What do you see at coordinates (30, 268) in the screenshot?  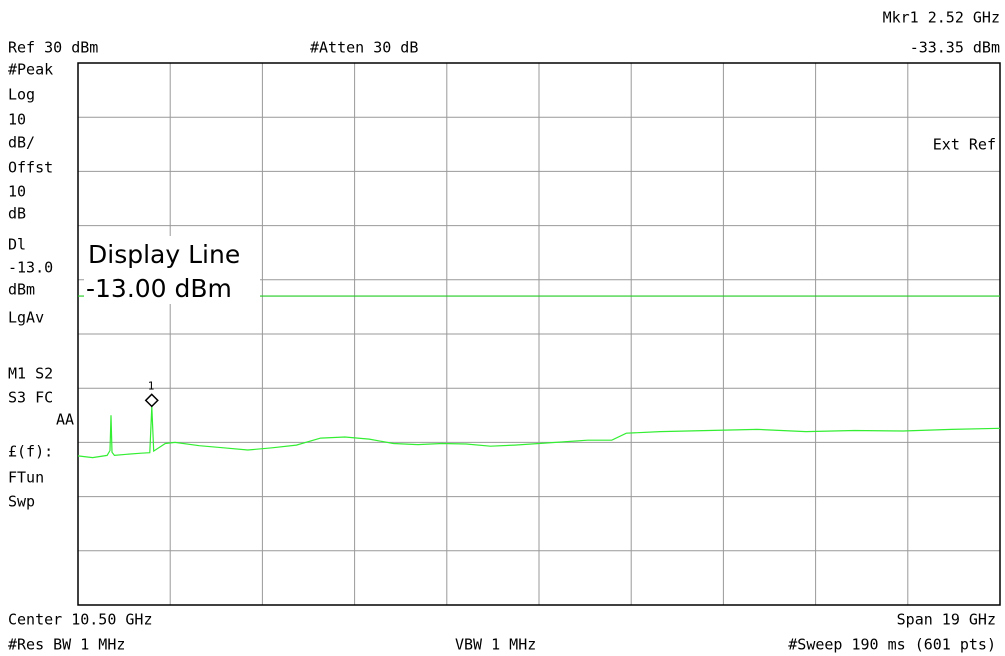 I see `panel-label: -13.0` at bounding box center [30, 268].